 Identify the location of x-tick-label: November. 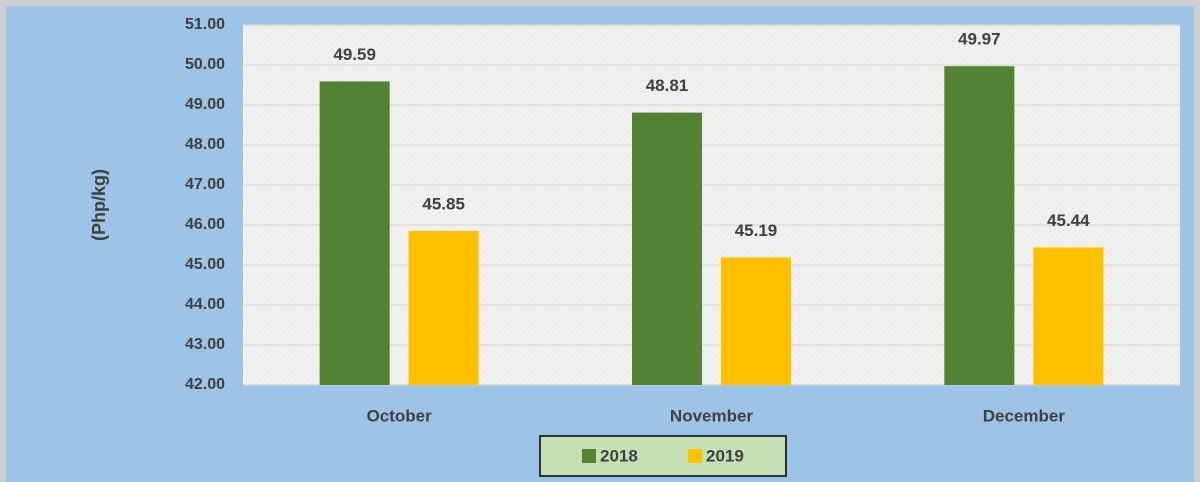
(712, 415).